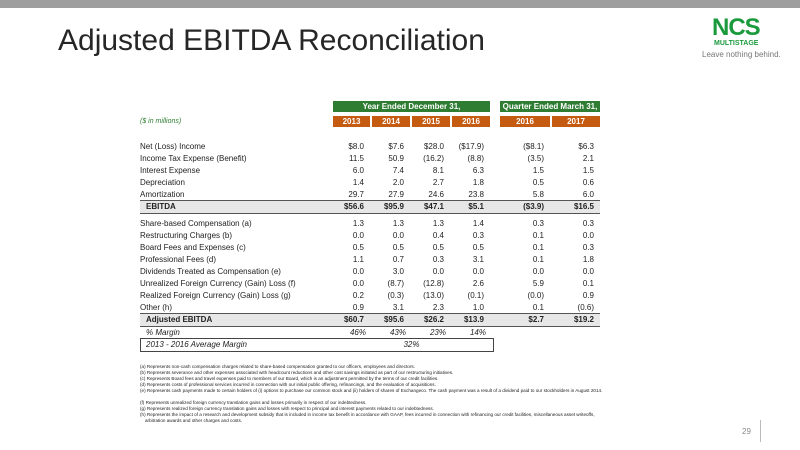 Image resolution: width=800 pixels, height=450 pixels. What do you see at coordinates (358, 259) in the screenshot?
I see `cell-value: 1.1` at bounding box center [358, 259].